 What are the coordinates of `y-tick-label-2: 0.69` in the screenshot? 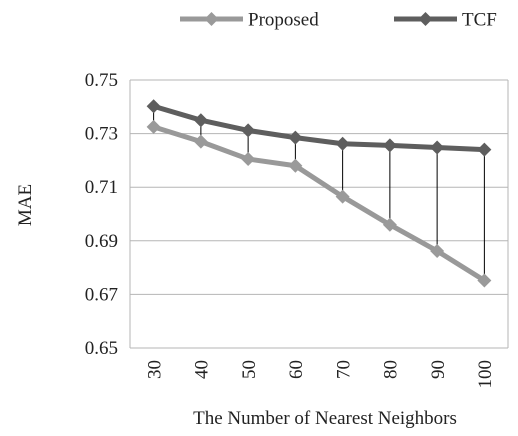 It's located at (101, 241).